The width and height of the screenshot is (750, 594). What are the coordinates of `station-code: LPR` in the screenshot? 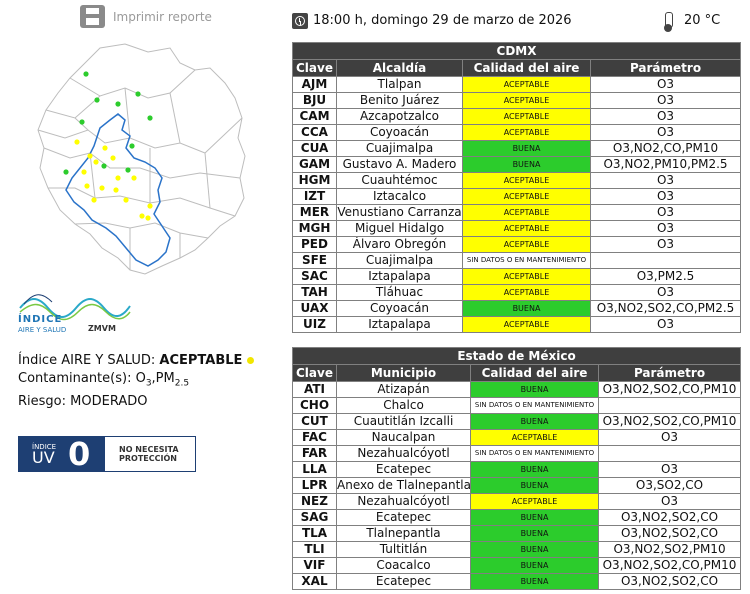 It's located at (314, 485).